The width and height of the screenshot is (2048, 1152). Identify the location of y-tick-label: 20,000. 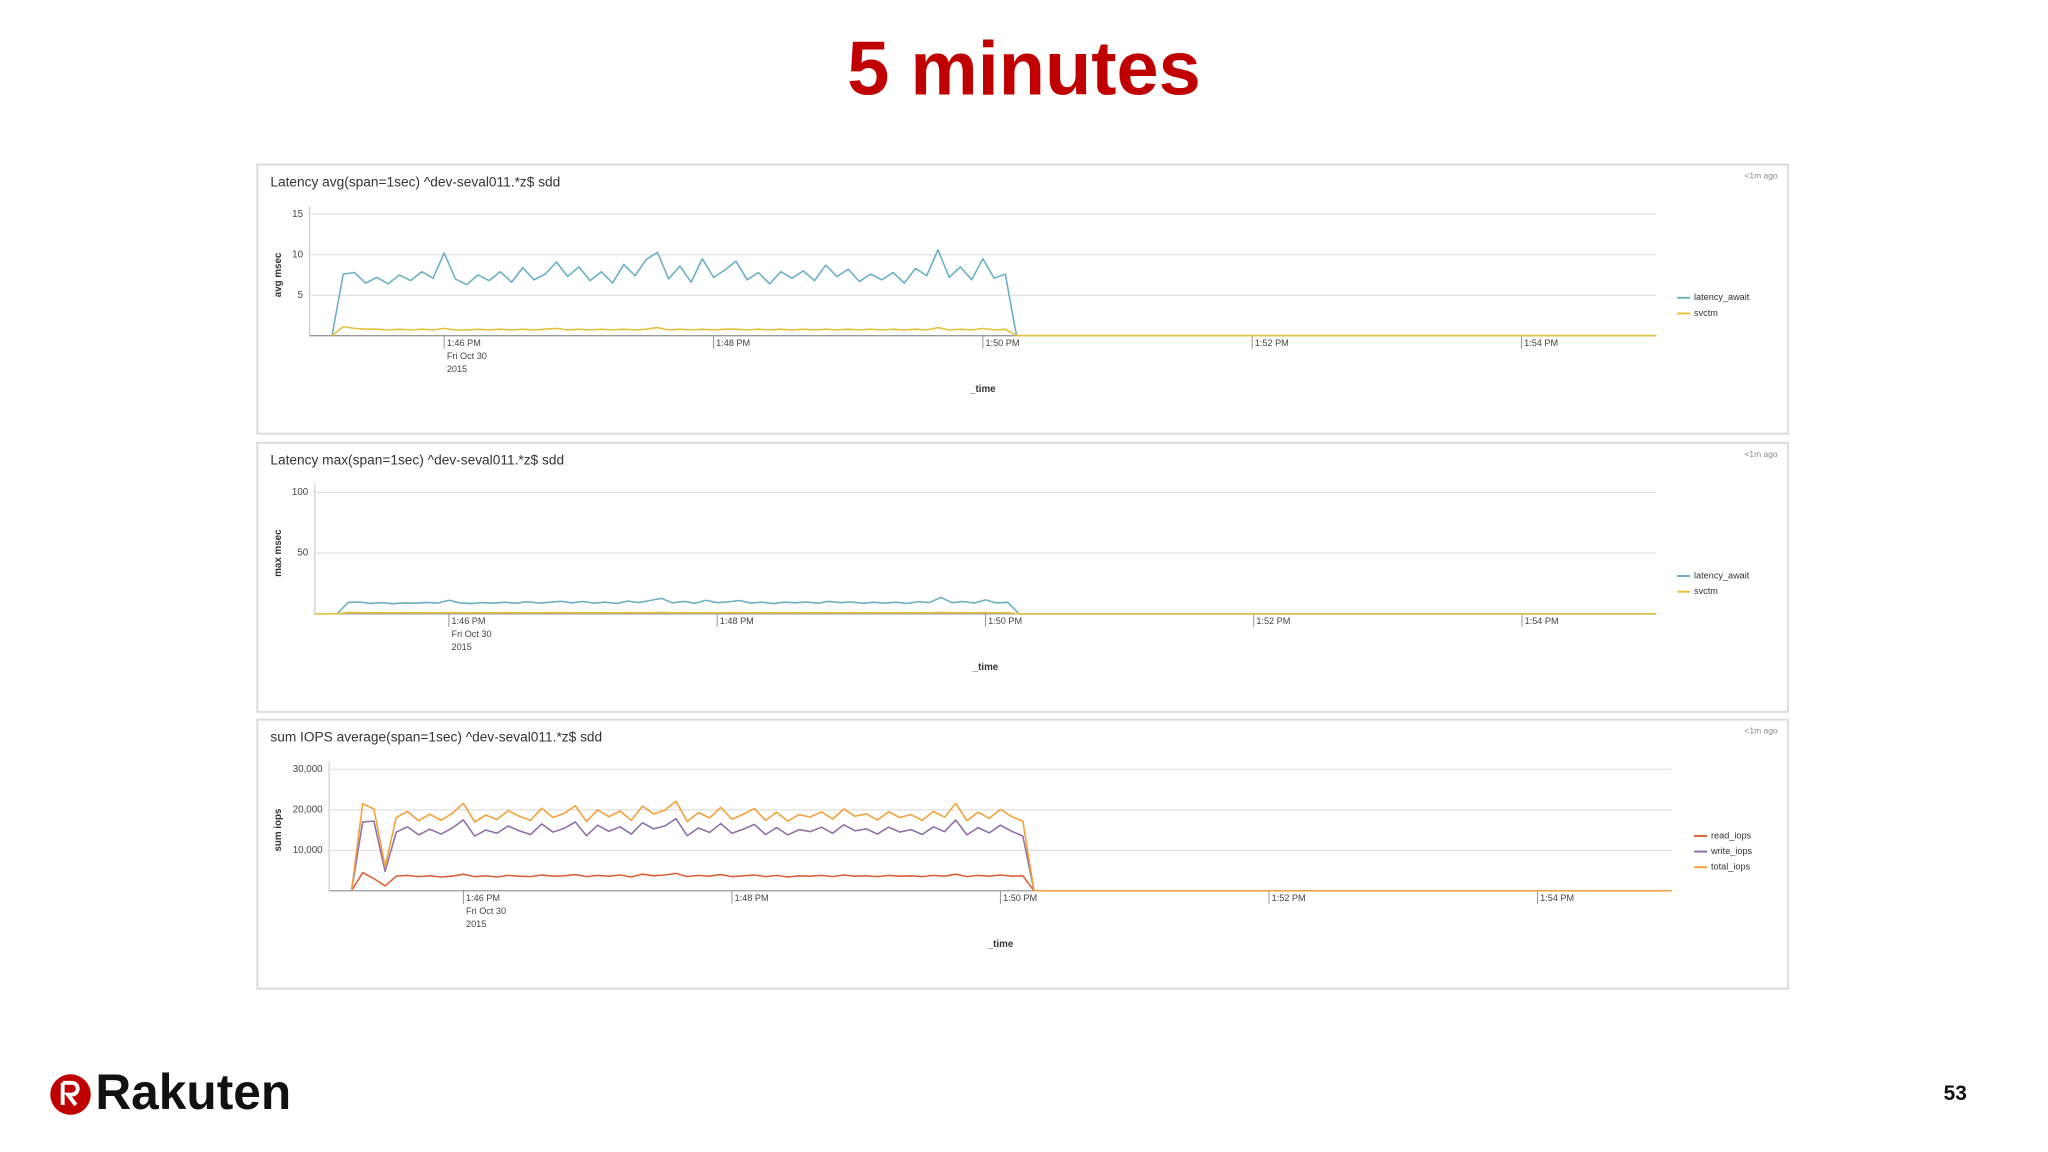
(308, 809).